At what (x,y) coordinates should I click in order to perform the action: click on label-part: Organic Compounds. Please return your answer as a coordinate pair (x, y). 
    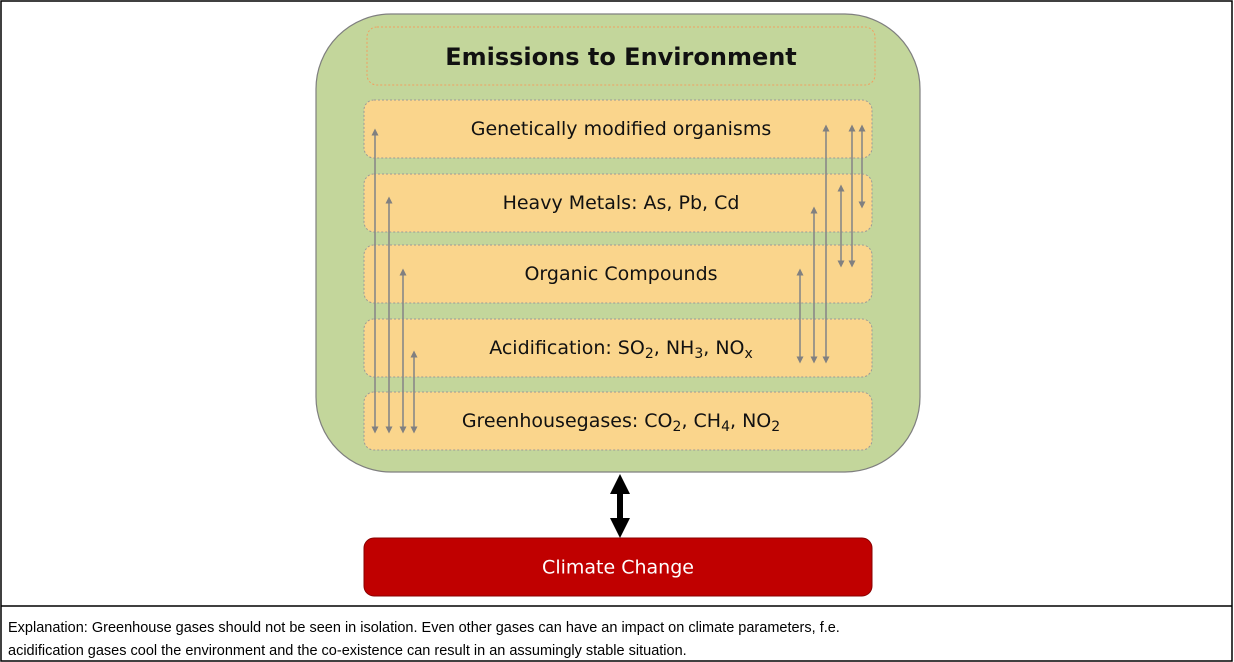
    Looking at the image, I should click on (620, 274).